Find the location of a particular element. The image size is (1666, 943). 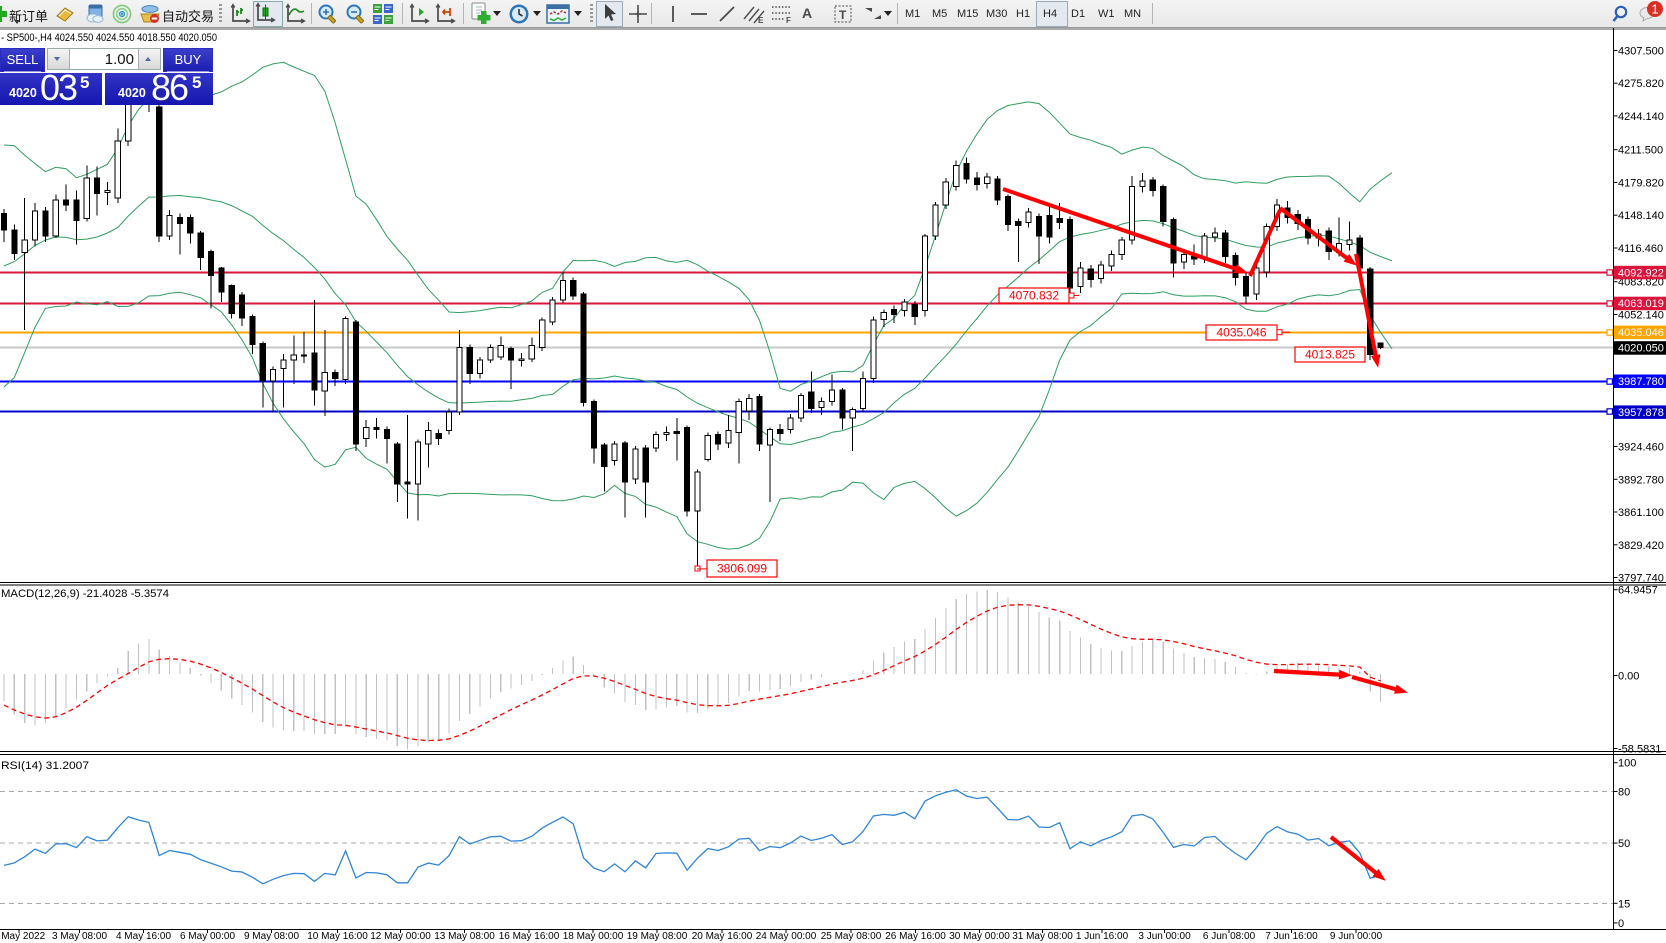

svg-text: 6 May 00:00 is located at coordinates (207, 936).